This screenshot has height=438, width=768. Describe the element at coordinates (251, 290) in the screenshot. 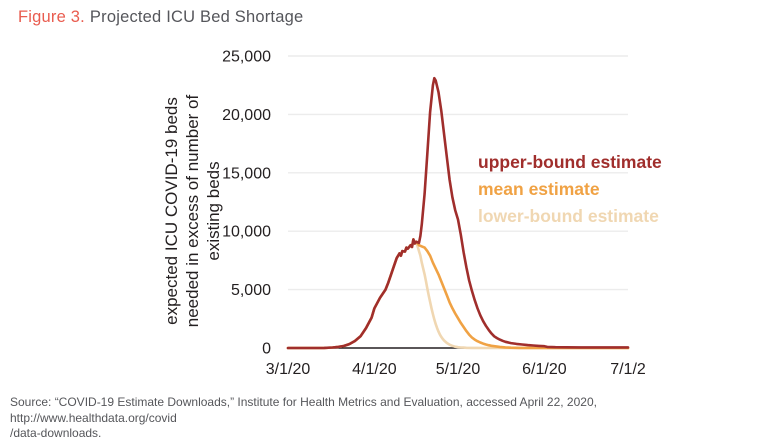

I see `y-tick-label: 5,000` at that location.